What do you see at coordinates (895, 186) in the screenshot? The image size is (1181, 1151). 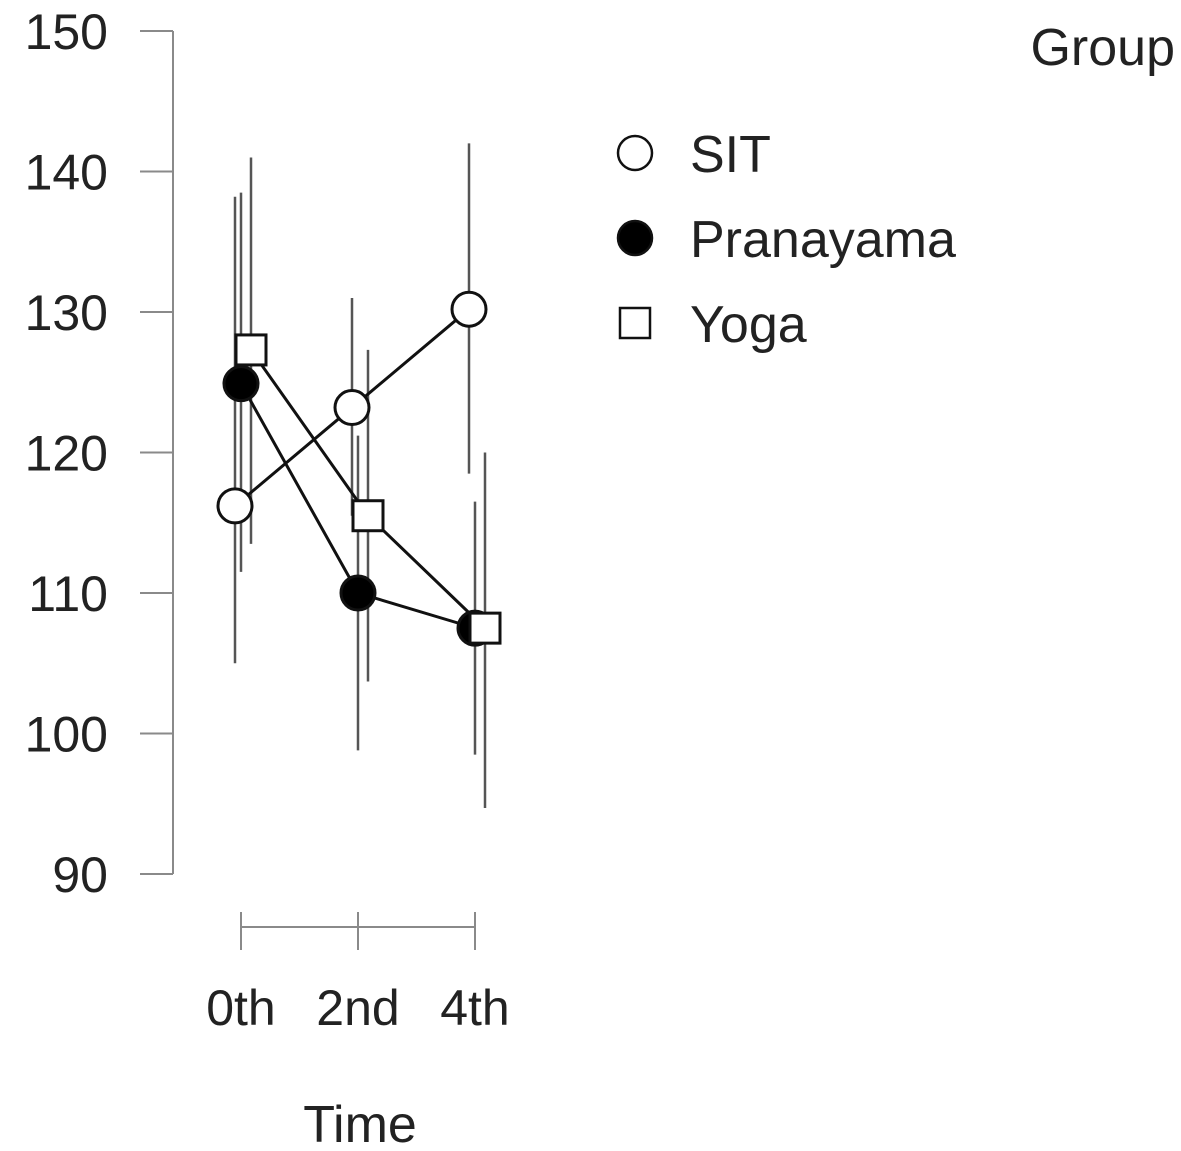 I see `legend: Group SIT Pranayama Yoga` at bounding box center [895, 186].